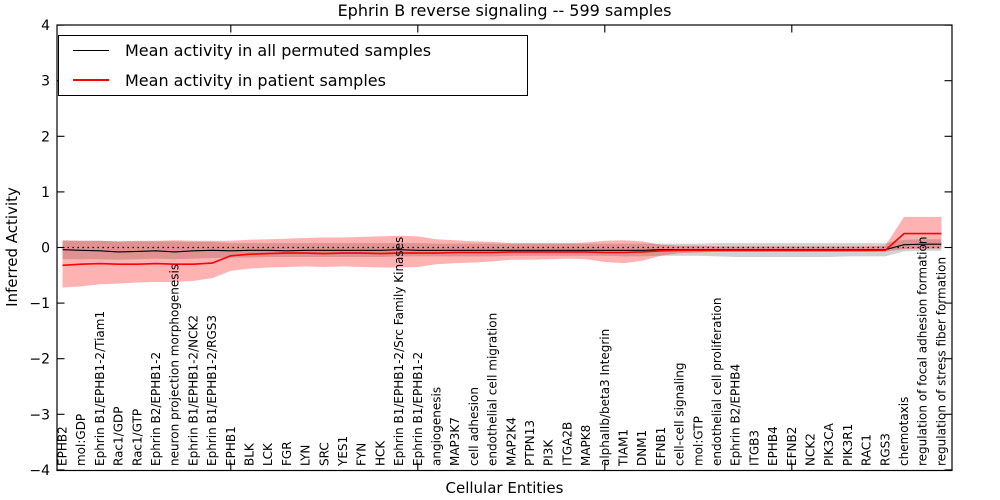 Image resolution: width=1000 pixels, height=500 pixels. Describe the element at coordinates (549, 452) in the screenshot. I see `x-category-label: PI3K` at that location.